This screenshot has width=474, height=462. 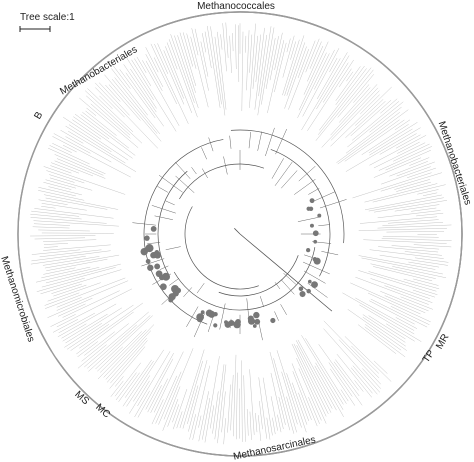 I want to click on tree-scale-label: Tree scale:1, so click(x=47, y=17).